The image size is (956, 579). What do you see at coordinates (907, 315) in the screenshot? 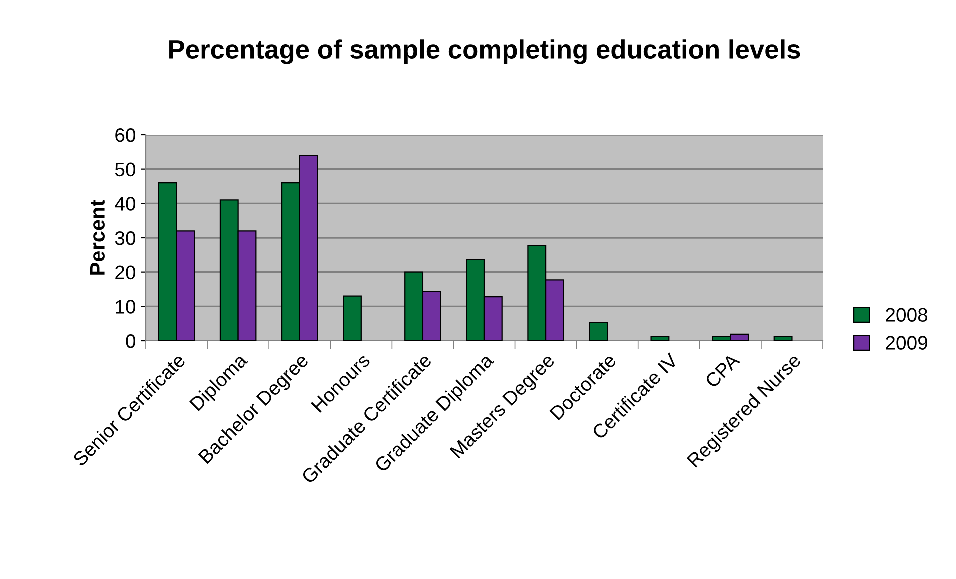
I see `legend-label: 2008` at bounding box center [907, 315].